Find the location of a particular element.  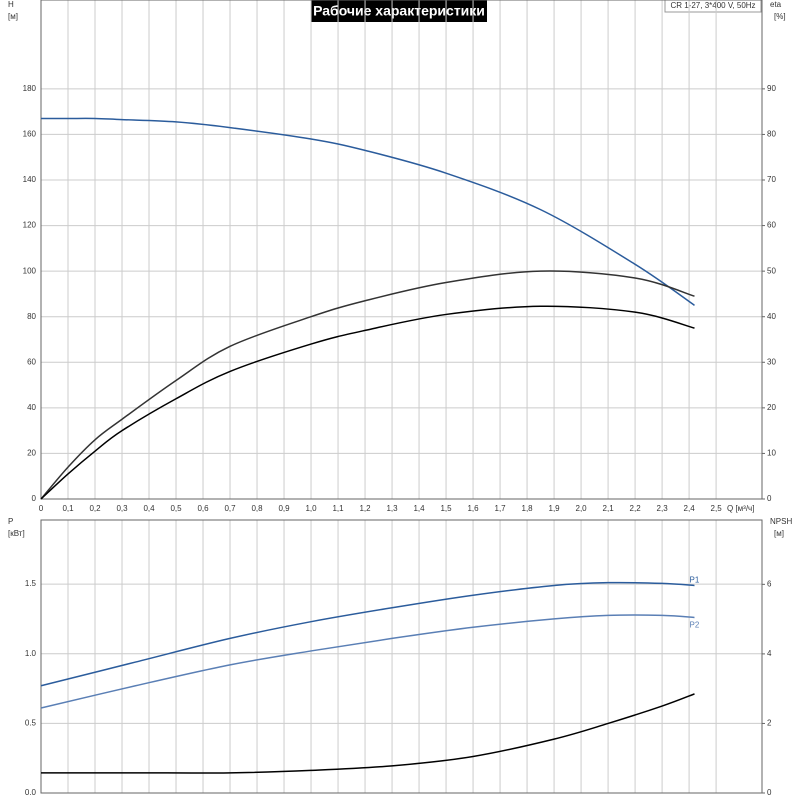

x-tick-label: 1,8 is located at coordinates (528, 508).